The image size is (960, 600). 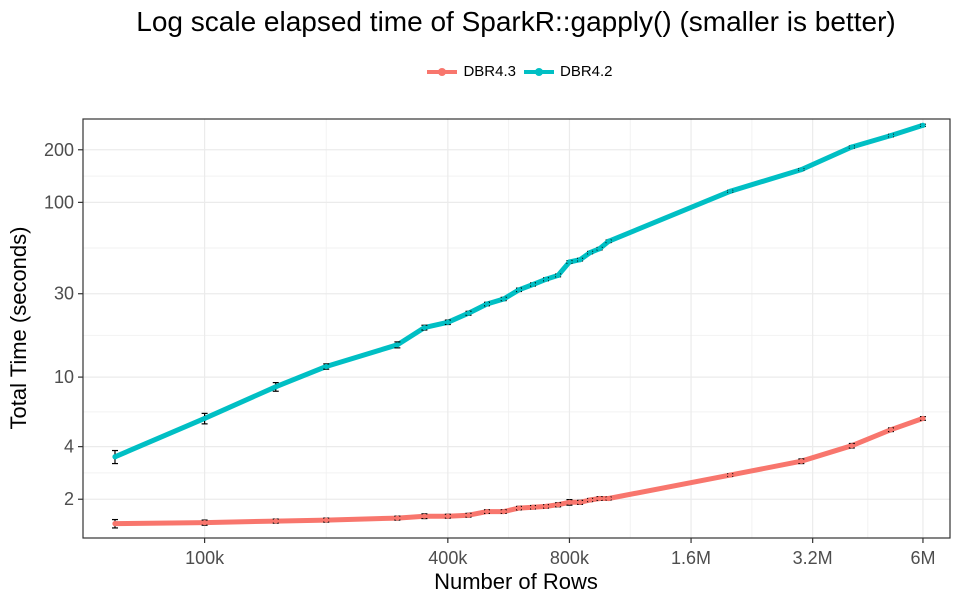 I want to click on y-tick-label: 200, so click(x=59, y=150).